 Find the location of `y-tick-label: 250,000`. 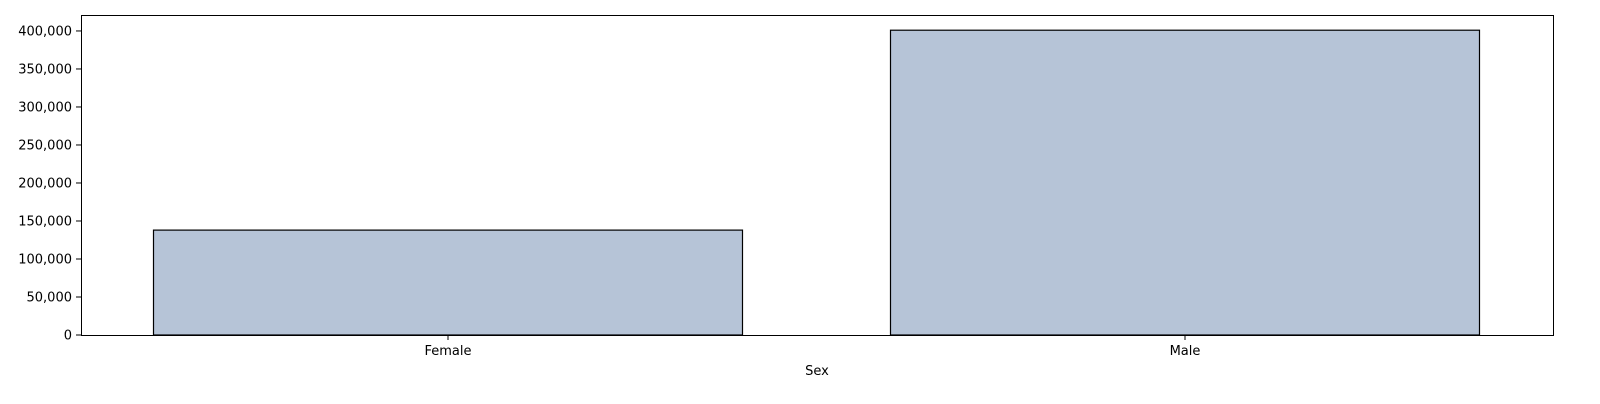

y-tick-label: 250,000 is located at coordinates (45, 145).